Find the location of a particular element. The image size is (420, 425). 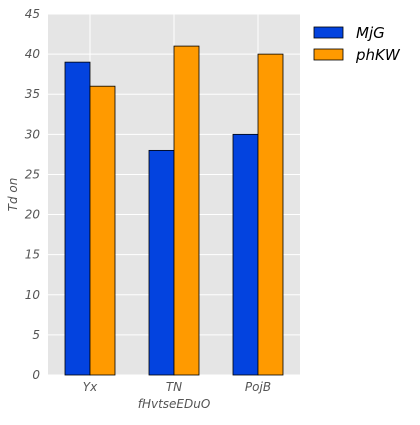

x-tick-label: Yx is located at coordinates (90, 387).